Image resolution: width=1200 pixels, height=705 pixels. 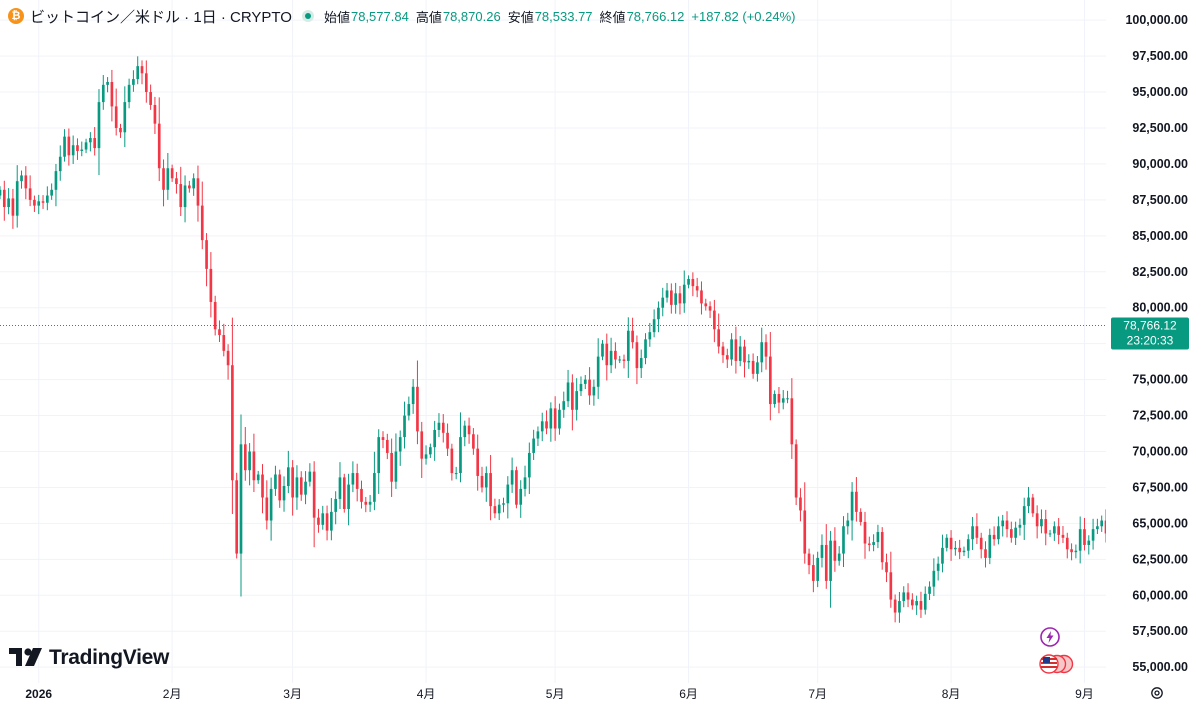 I want to click on time-tick-label: 5月, so click(x=555, y=694).